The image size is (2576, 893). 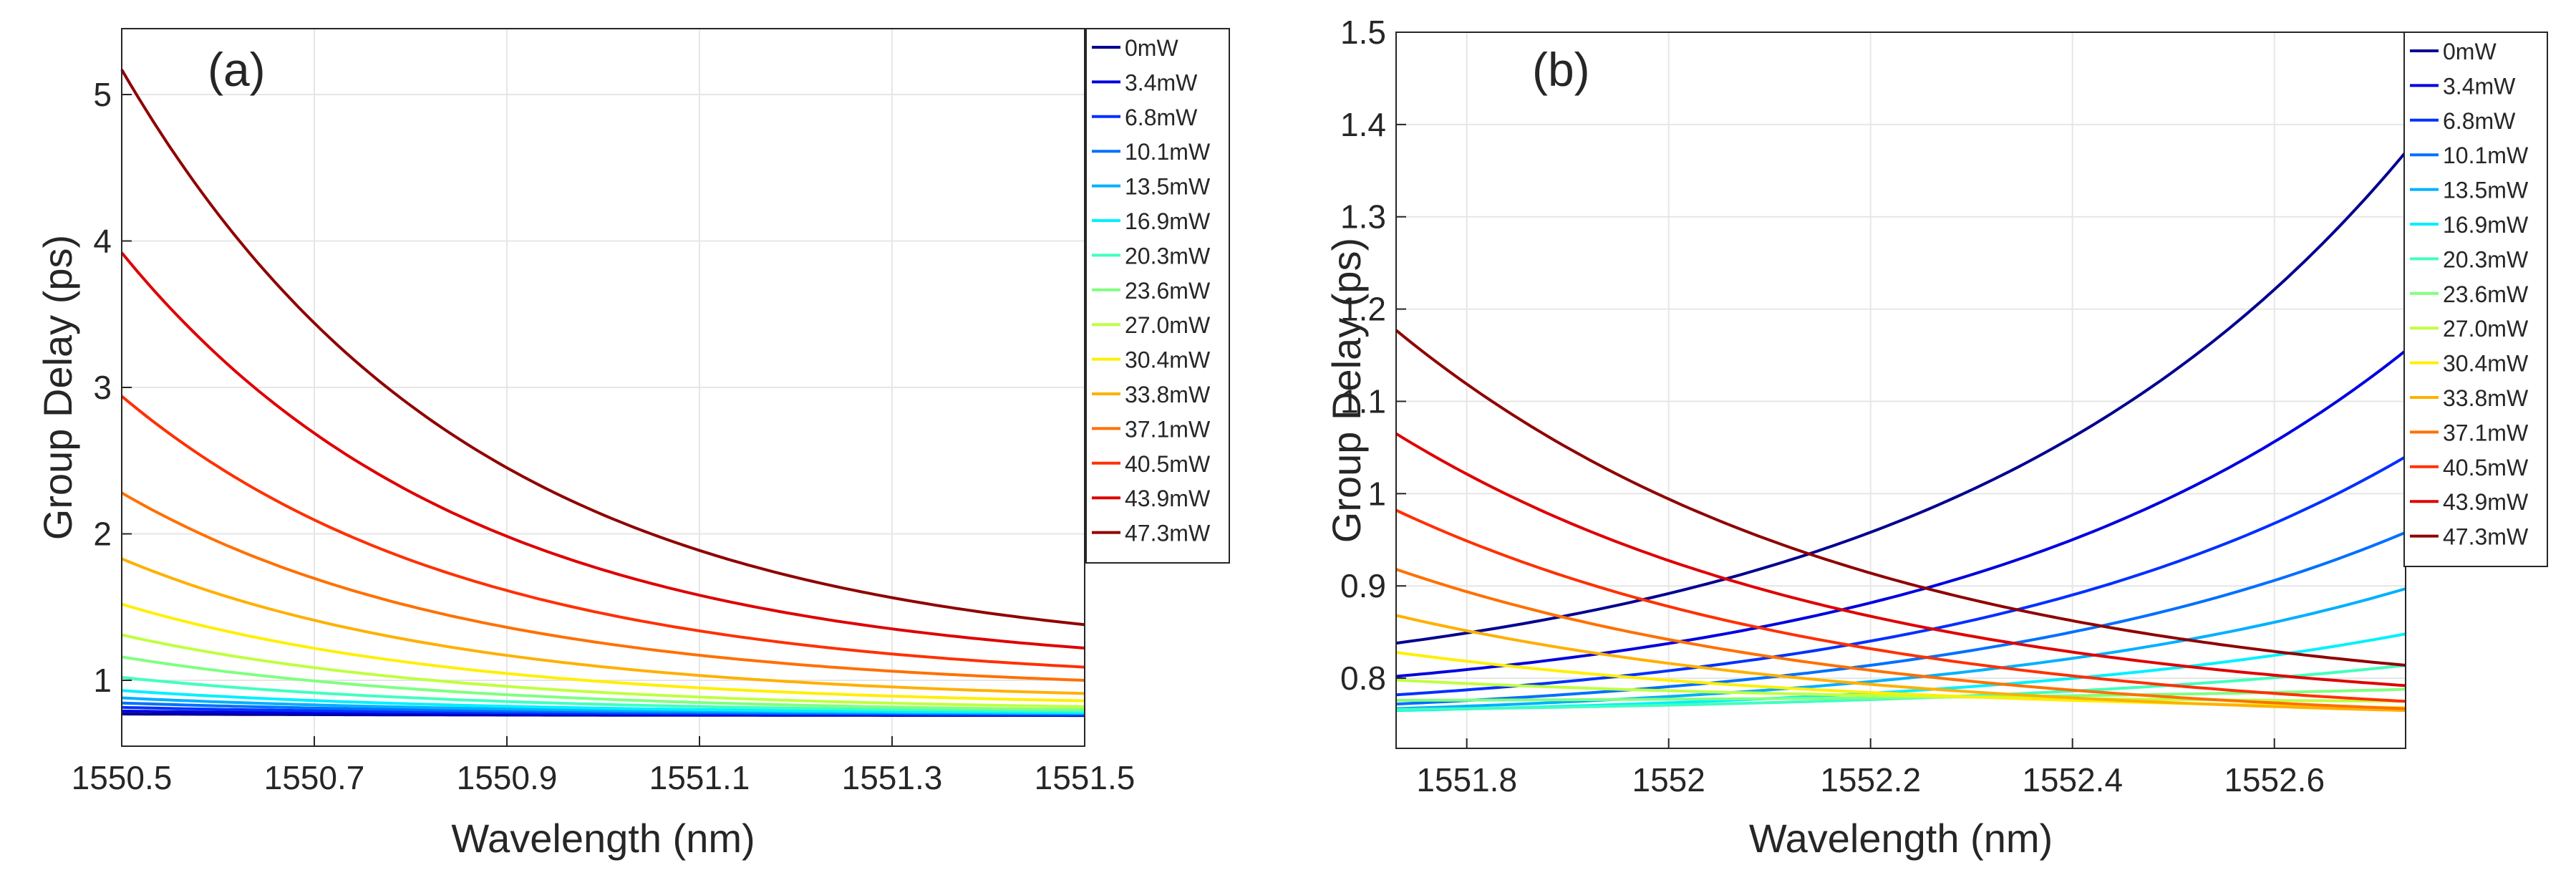 I want to click on x-tick-label: 1552.4, so click(x=2072, y=780).